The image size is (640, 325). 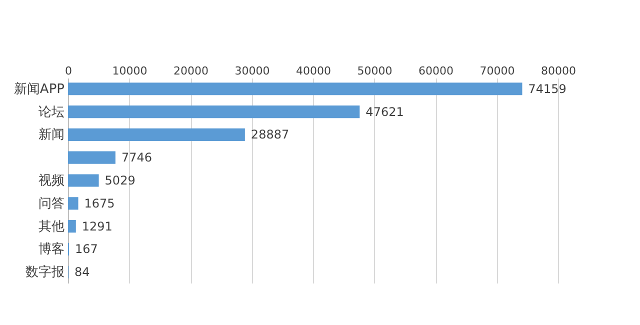 What do you see at coordinates (374, 71) in the screenshot?
I see `x-tick-label: 50000` at bounding box center [374, 71].